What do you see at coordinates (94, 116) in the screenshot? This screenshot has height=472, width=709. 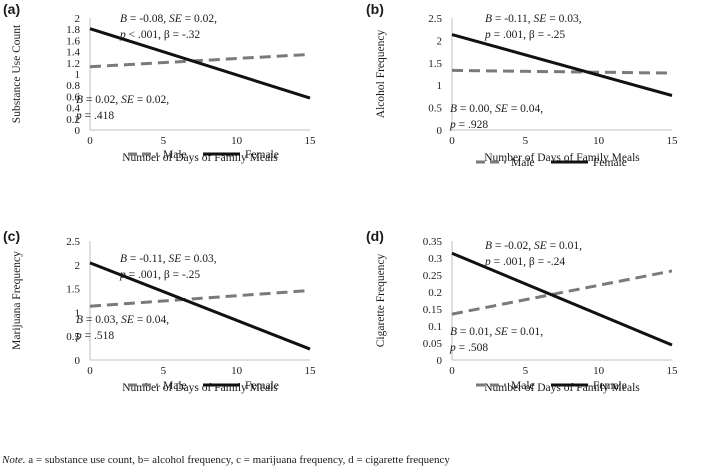 I see `annotation-male: p = .418` at bounding box center [94, 116].